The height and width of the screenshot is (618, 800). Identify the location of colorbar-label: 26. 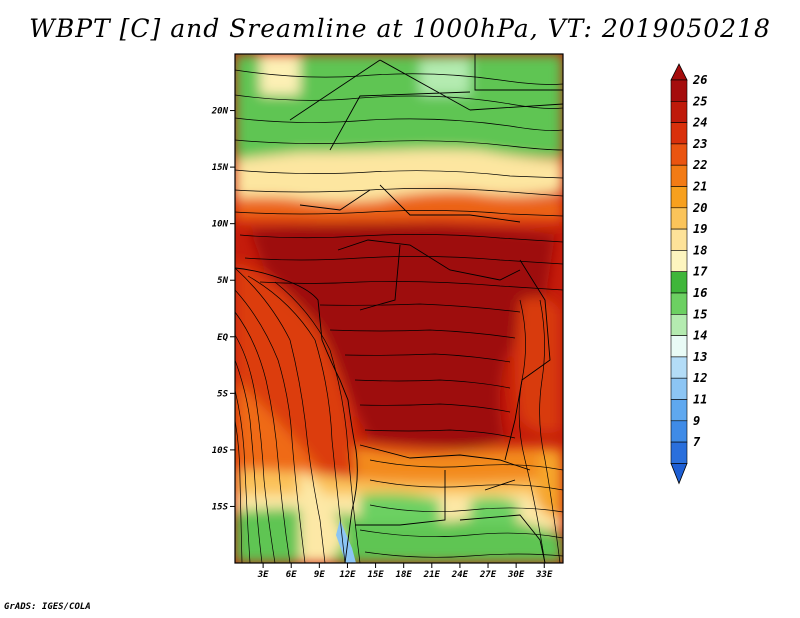
(699, 80).